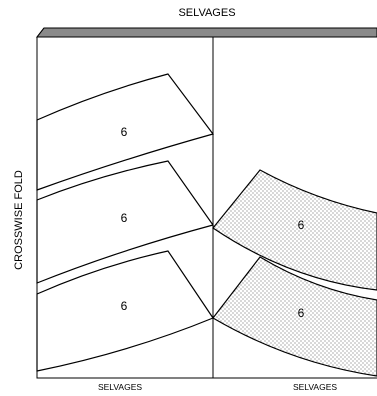 This screenshot has height=396, width=377. What do you see at coordinates (19, 220) in the screenshot?
I see `crosswise-fold-label: CROSSWISE FOLD` at bounding box center [19, 220].